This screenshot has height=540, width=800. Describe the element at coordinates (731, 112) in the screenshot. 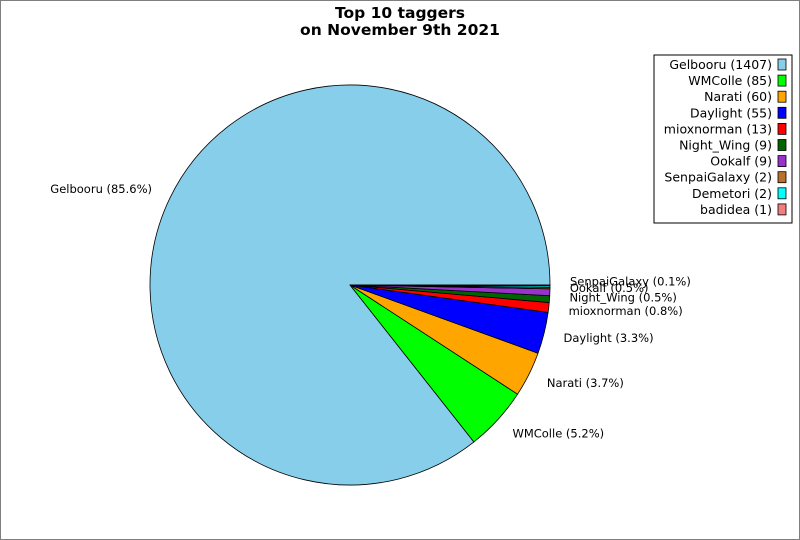

I see `legend-entry-daylight: Daylight (55)` at that location.